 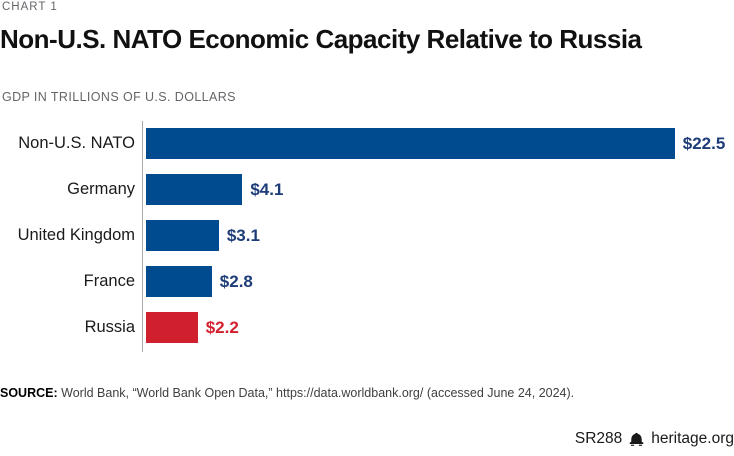 What do you see at coordinates (142, 236) in the screenshot?
I see `y-axis-line` at bounding box center [142, 236].